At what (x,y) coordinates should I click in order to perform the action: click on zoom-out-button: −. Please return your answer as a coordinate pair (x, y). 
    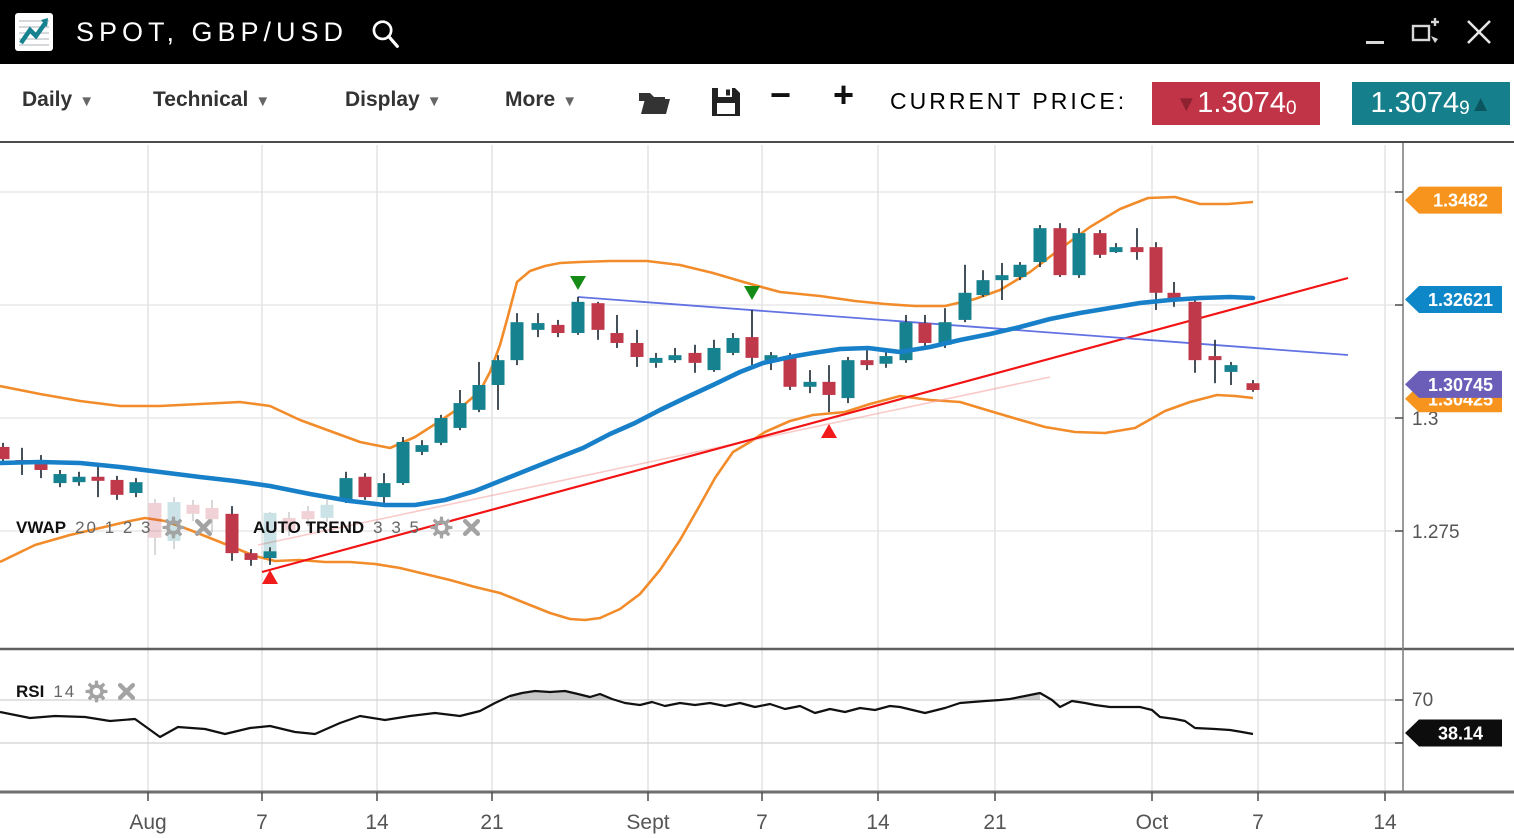
    Looking at the image, I should click on (781, 94).